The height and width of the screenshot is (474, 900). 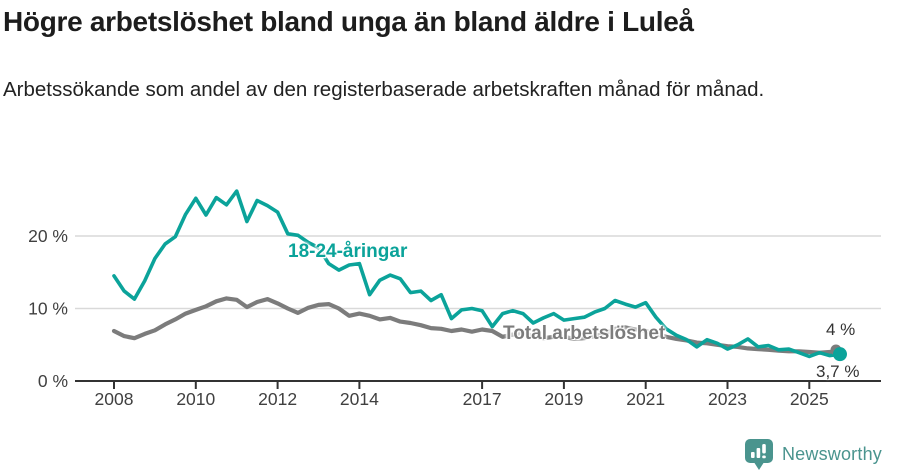 What do you see at coordinates (838, 371) in the screenshot?
I see `end-value-label-youth: 3,7 %` at bounding box center [838, 371].